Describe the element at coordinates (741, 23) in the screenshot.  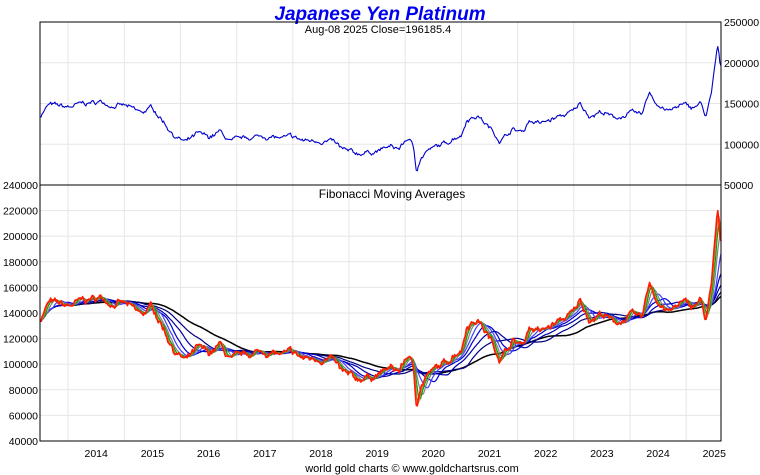
I see `price-y-tick-label: 250000` at that location.